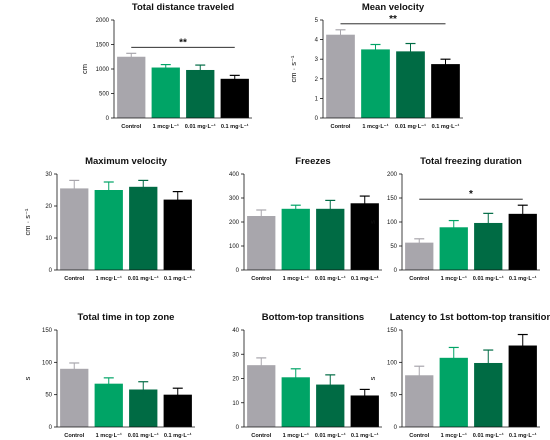 This screenshot has width=550, height=440. Describe the element at coordinates (126, 161) in the screenshot. I see `chart-title: Maximum velocity` at that location.